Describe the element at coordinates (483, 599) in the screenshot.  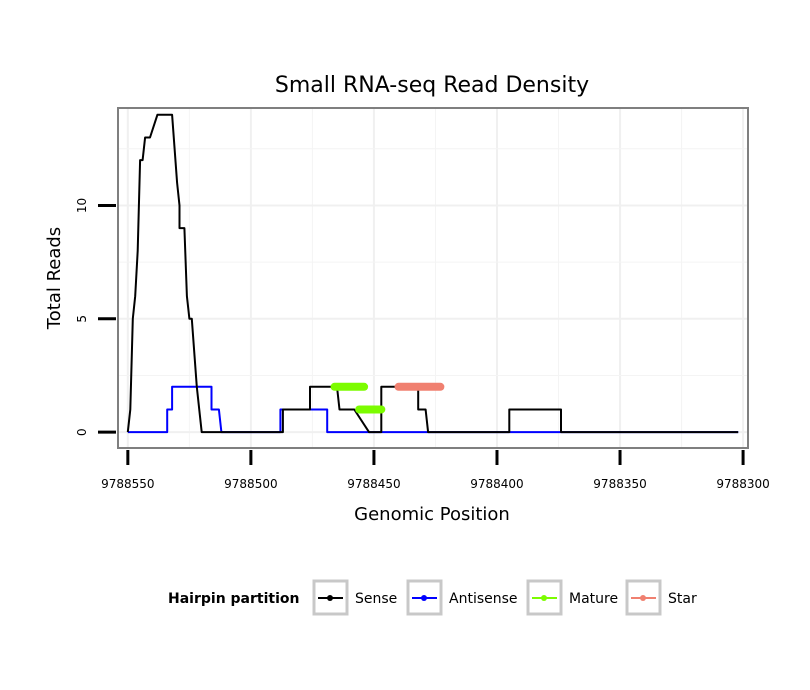
I see `legend-label-antisense: Antisense` at that location.